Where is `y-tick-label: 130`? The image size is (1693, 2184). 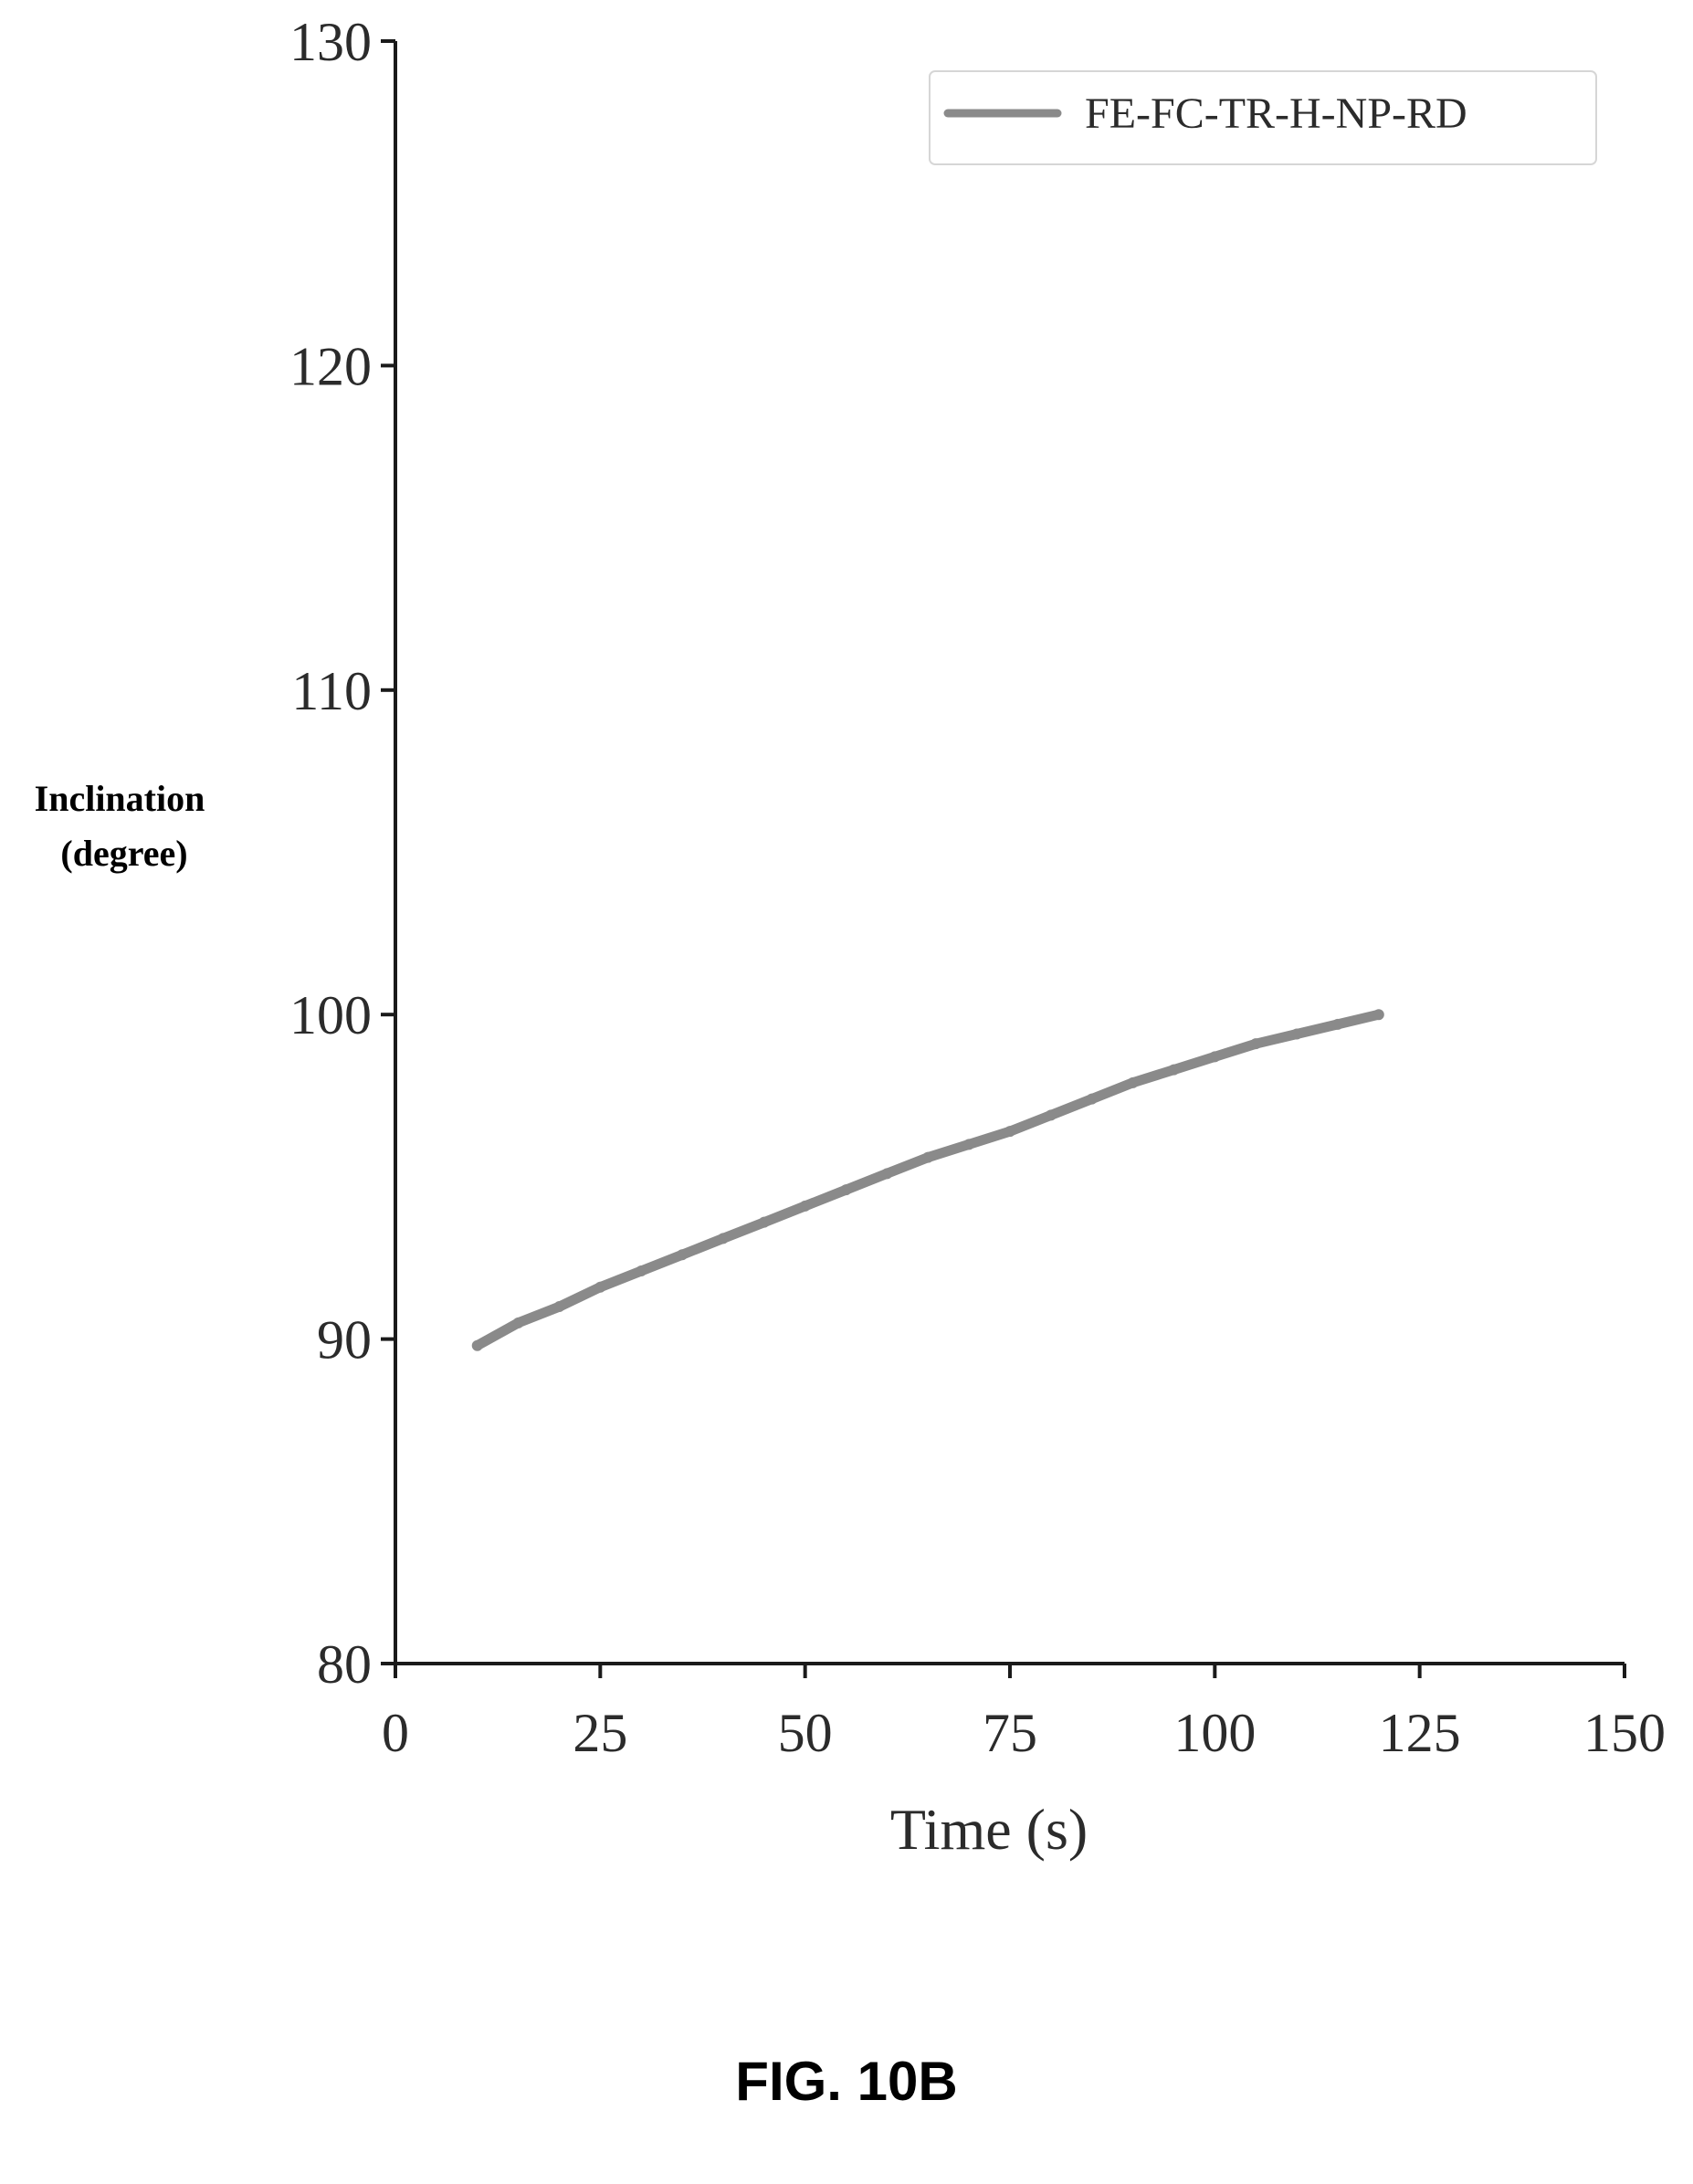 y-tick-label: 130 is located at coordinates (331, 42).